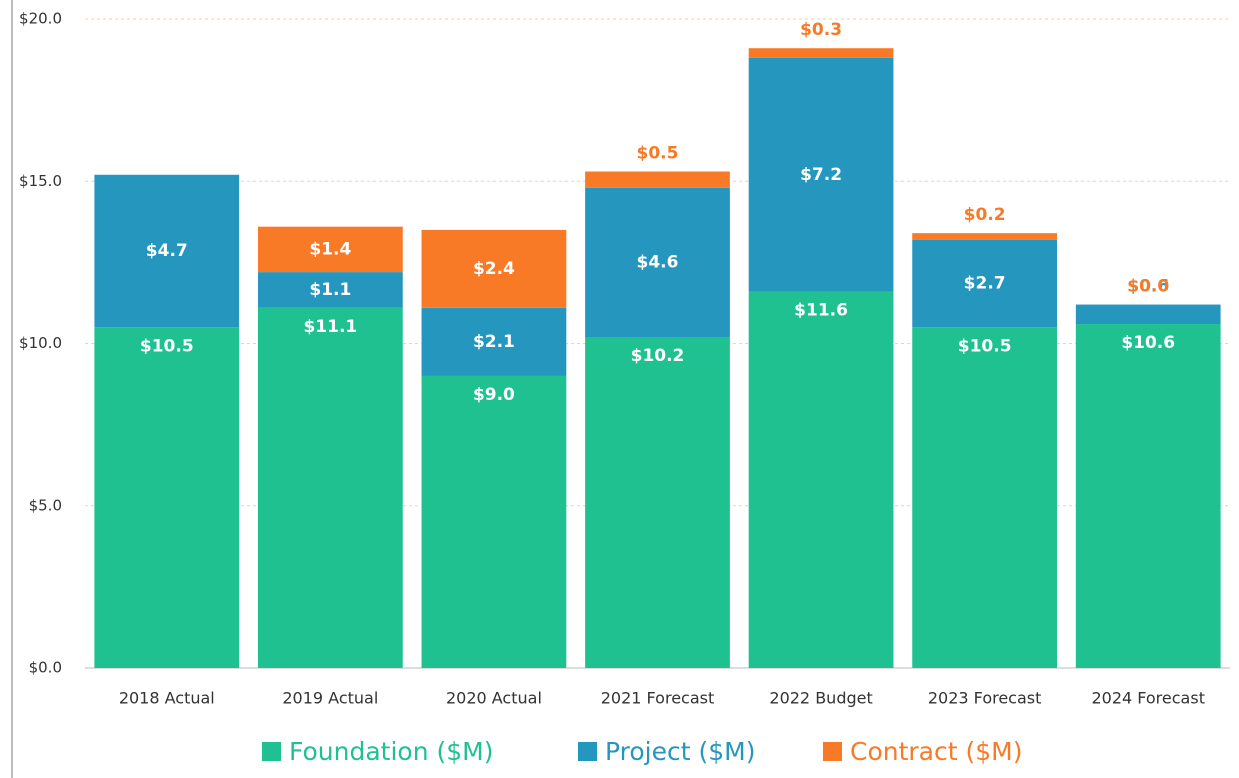 This screenshot has height=778, width=1239. What do you see at coordinates (985, 215) in the screenshot?
I see `value-label: $0.2` at bounding box center [985, 215].